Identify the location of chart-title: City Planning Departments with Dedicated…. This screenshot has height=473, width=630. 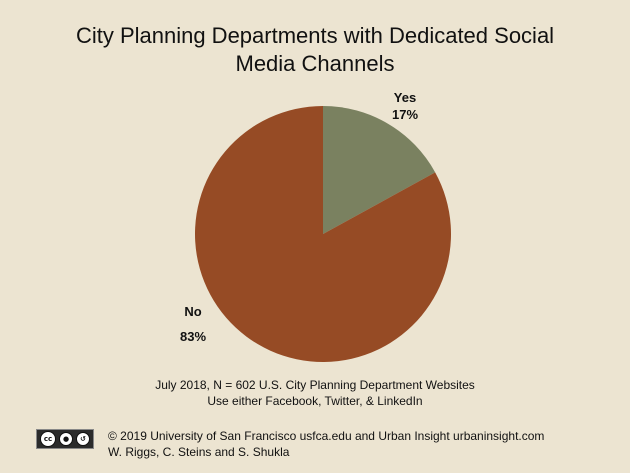
(315, 50).